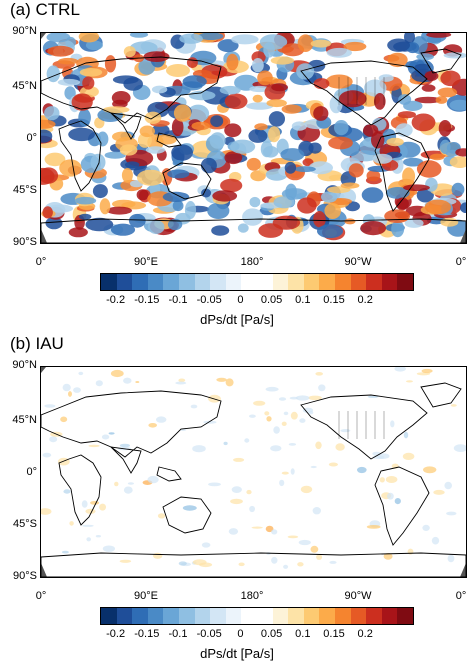  Describe the element at coordinates (147, 300) in the screenshot. I see `colorbar-tick-label: -0.15` at that location.